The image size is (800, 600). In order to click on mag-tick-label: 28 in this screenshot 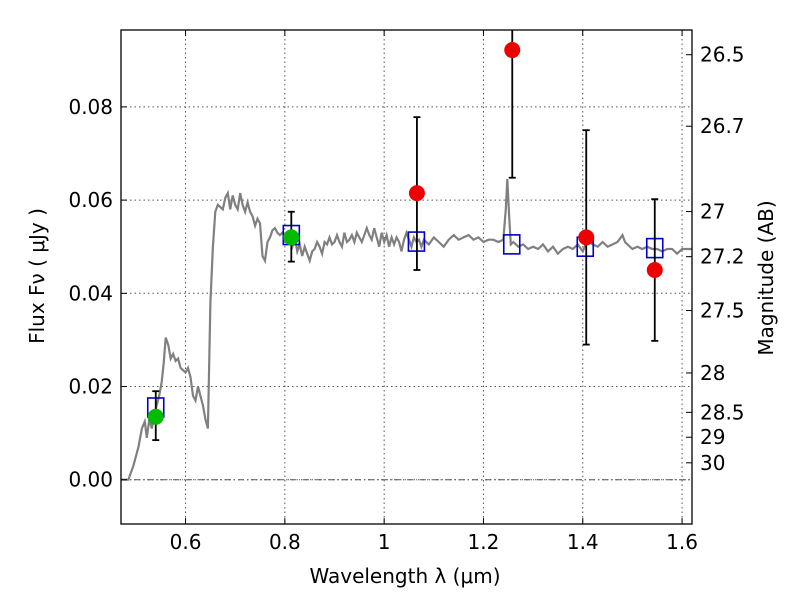, I will do `click(712, 373)`.